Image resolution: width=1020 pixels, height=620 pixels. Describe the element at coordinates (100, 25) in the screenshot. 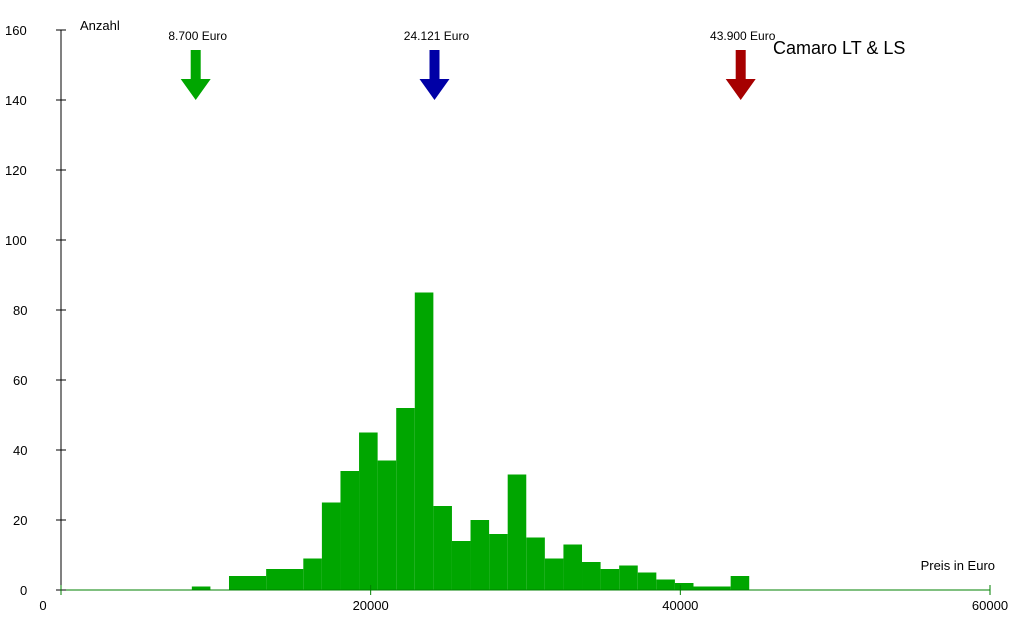

I see `y-axis-title: Anzahl` at that location.